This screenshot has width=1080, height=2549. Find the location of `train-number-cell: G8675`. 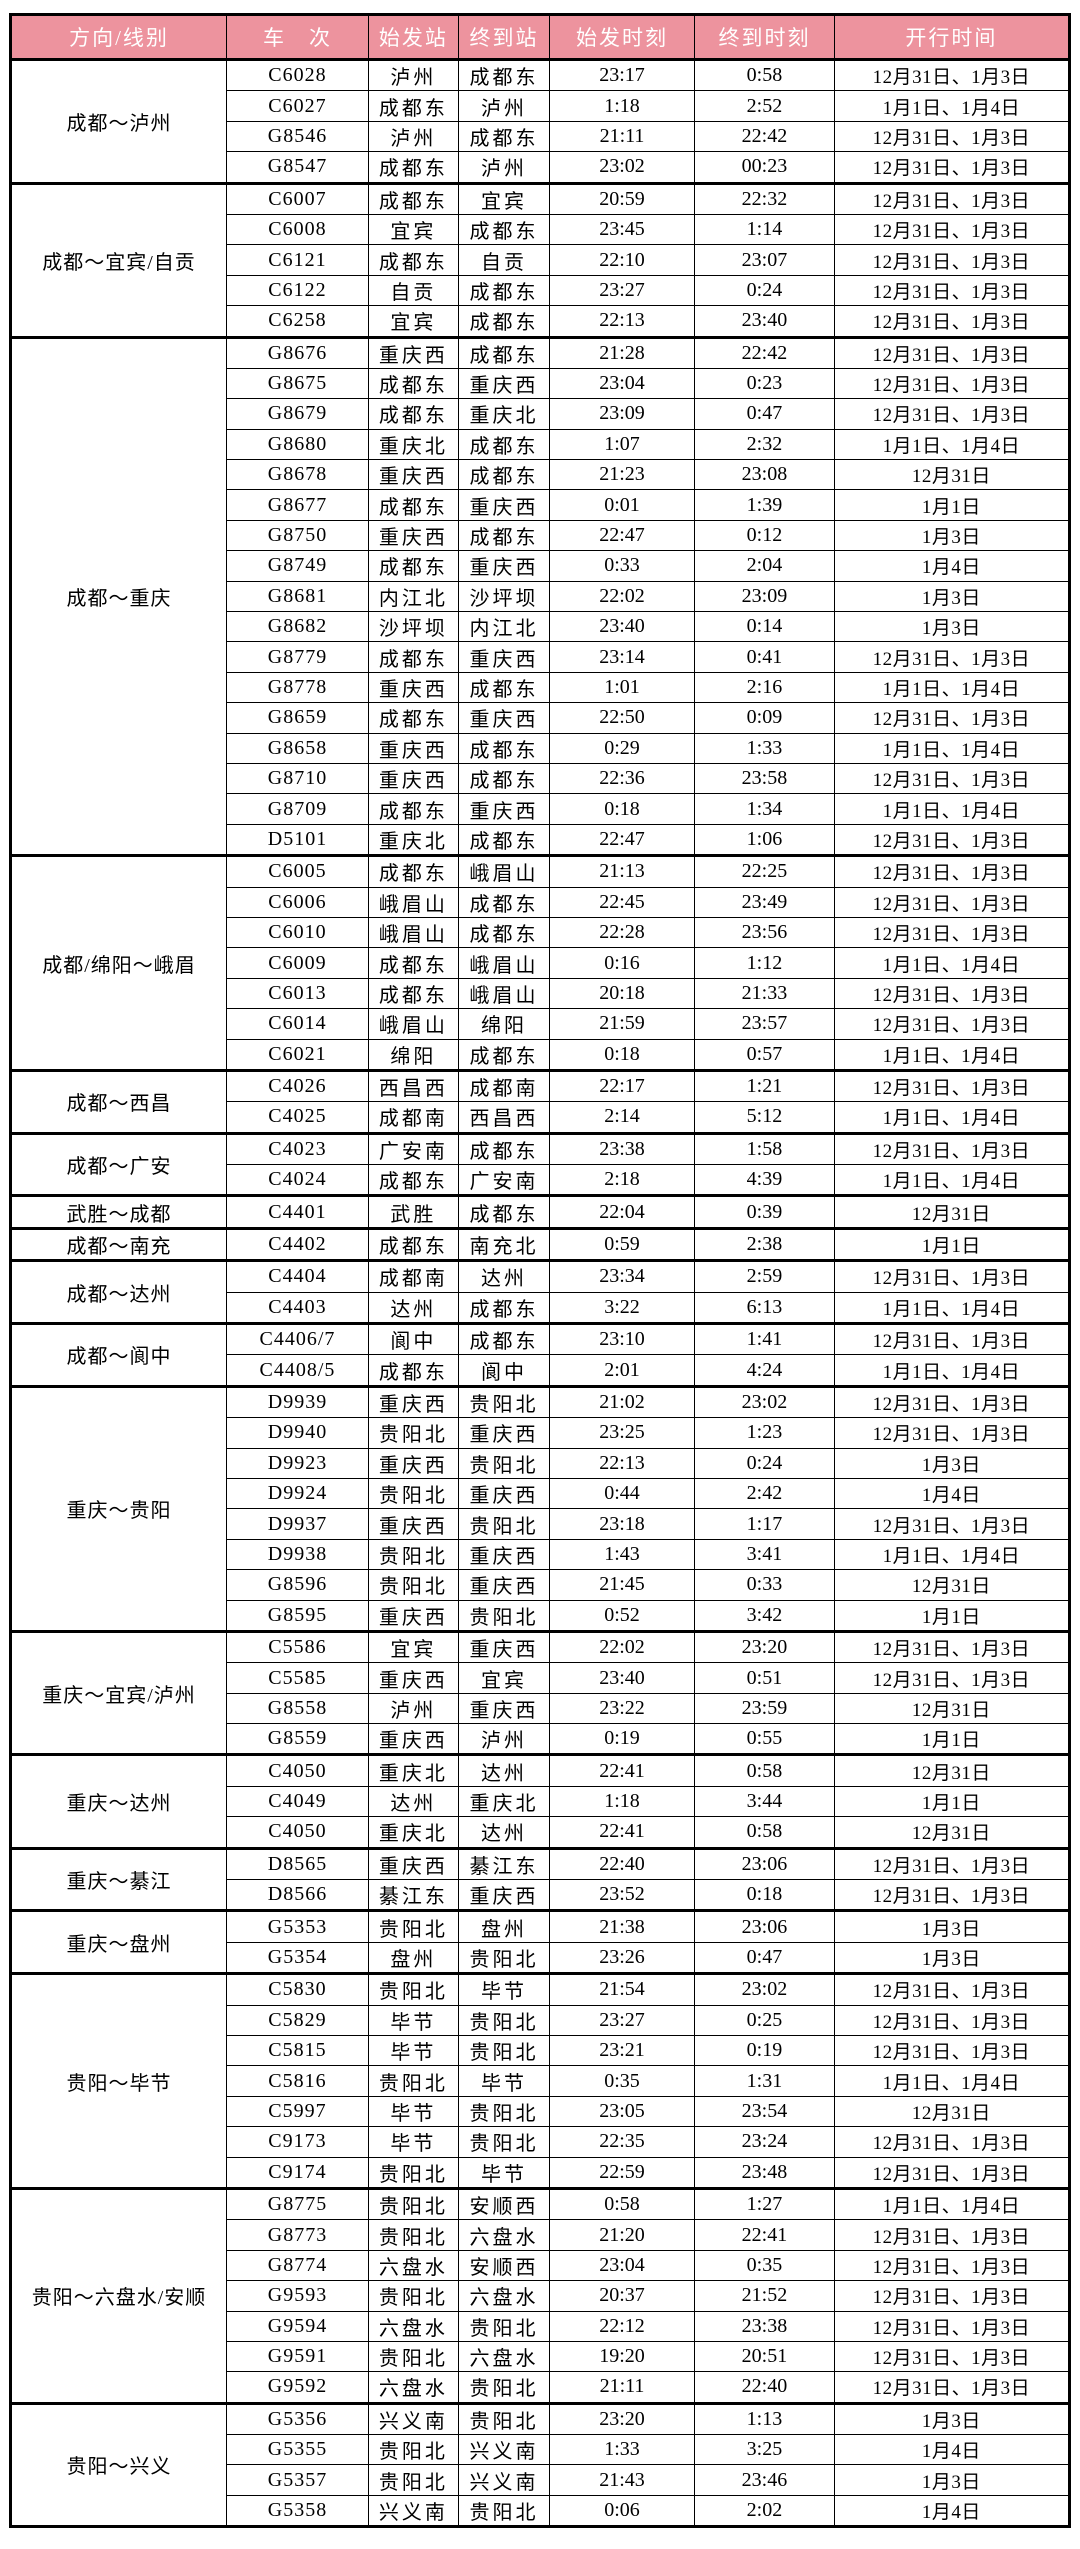

train-number-cell: G8675 is located at coordinates (297, 383).